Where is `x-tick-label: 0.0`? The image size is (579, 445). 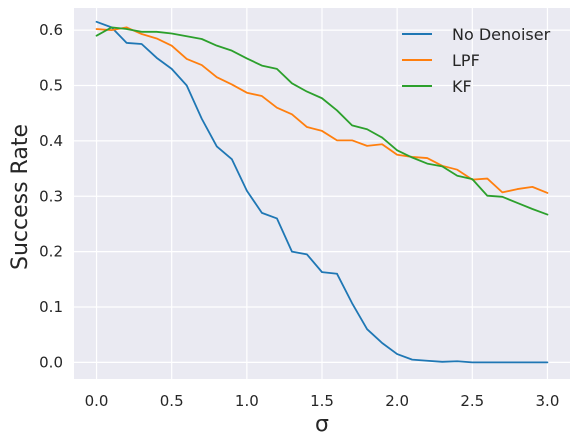
x-tick-label: 0.0 is located at coordinates (97, 401).